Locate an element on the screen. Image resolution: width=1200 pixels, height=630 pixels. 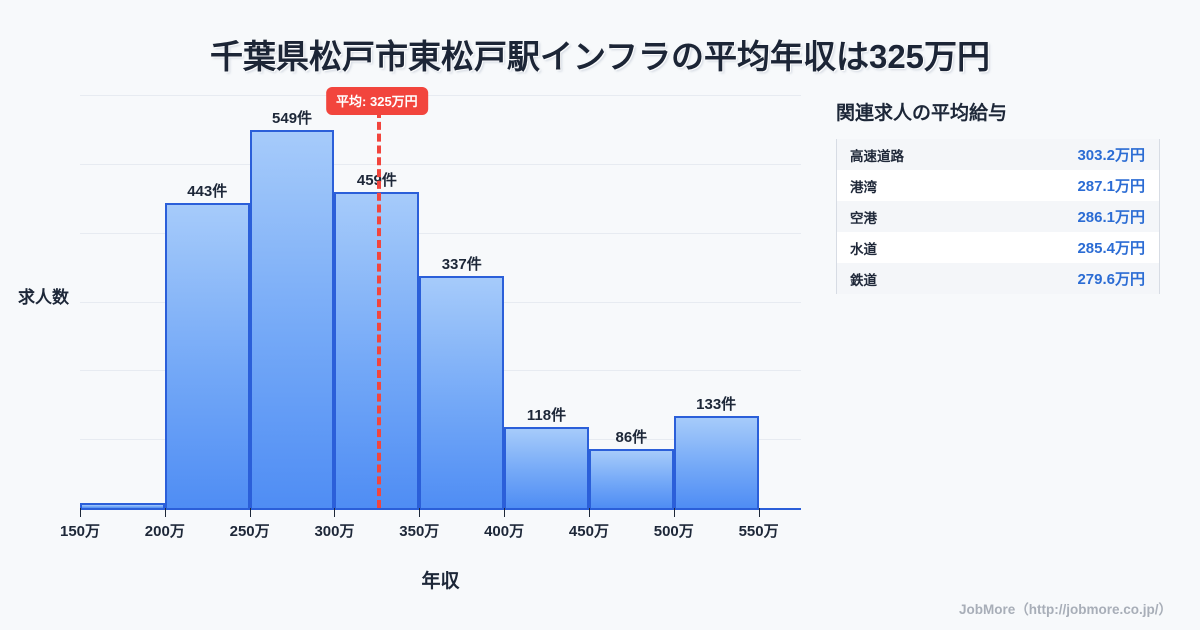
table-row: 水道 285.4万円 is located at coordinates (998, 247).